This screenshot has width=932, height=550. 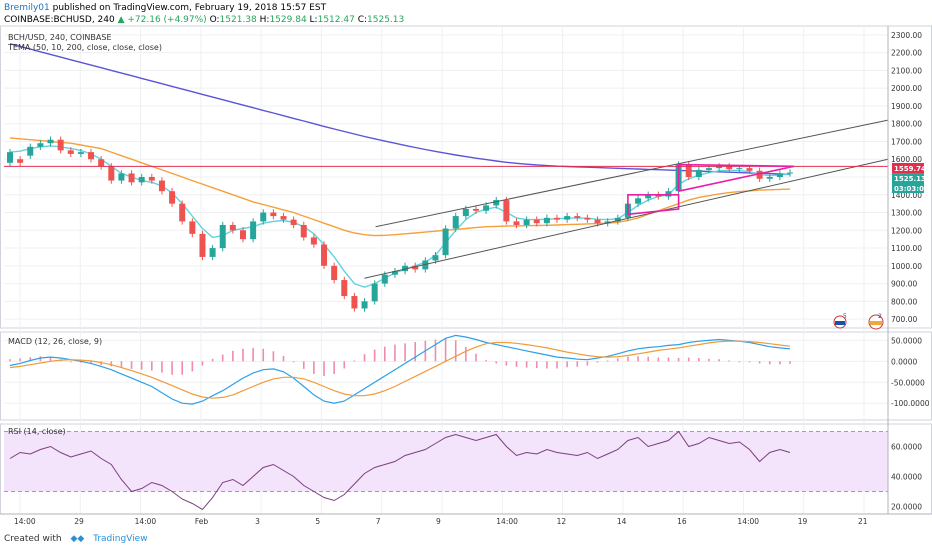 I want to click on macd-legend: MACD (12, 26, close, 9), so click(x=55, y=341).